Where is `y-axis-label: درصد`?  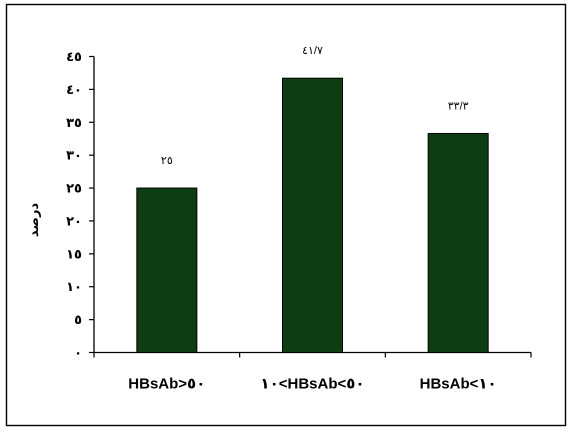 y-axis-label: درصد is located at coordinates (33, 220).